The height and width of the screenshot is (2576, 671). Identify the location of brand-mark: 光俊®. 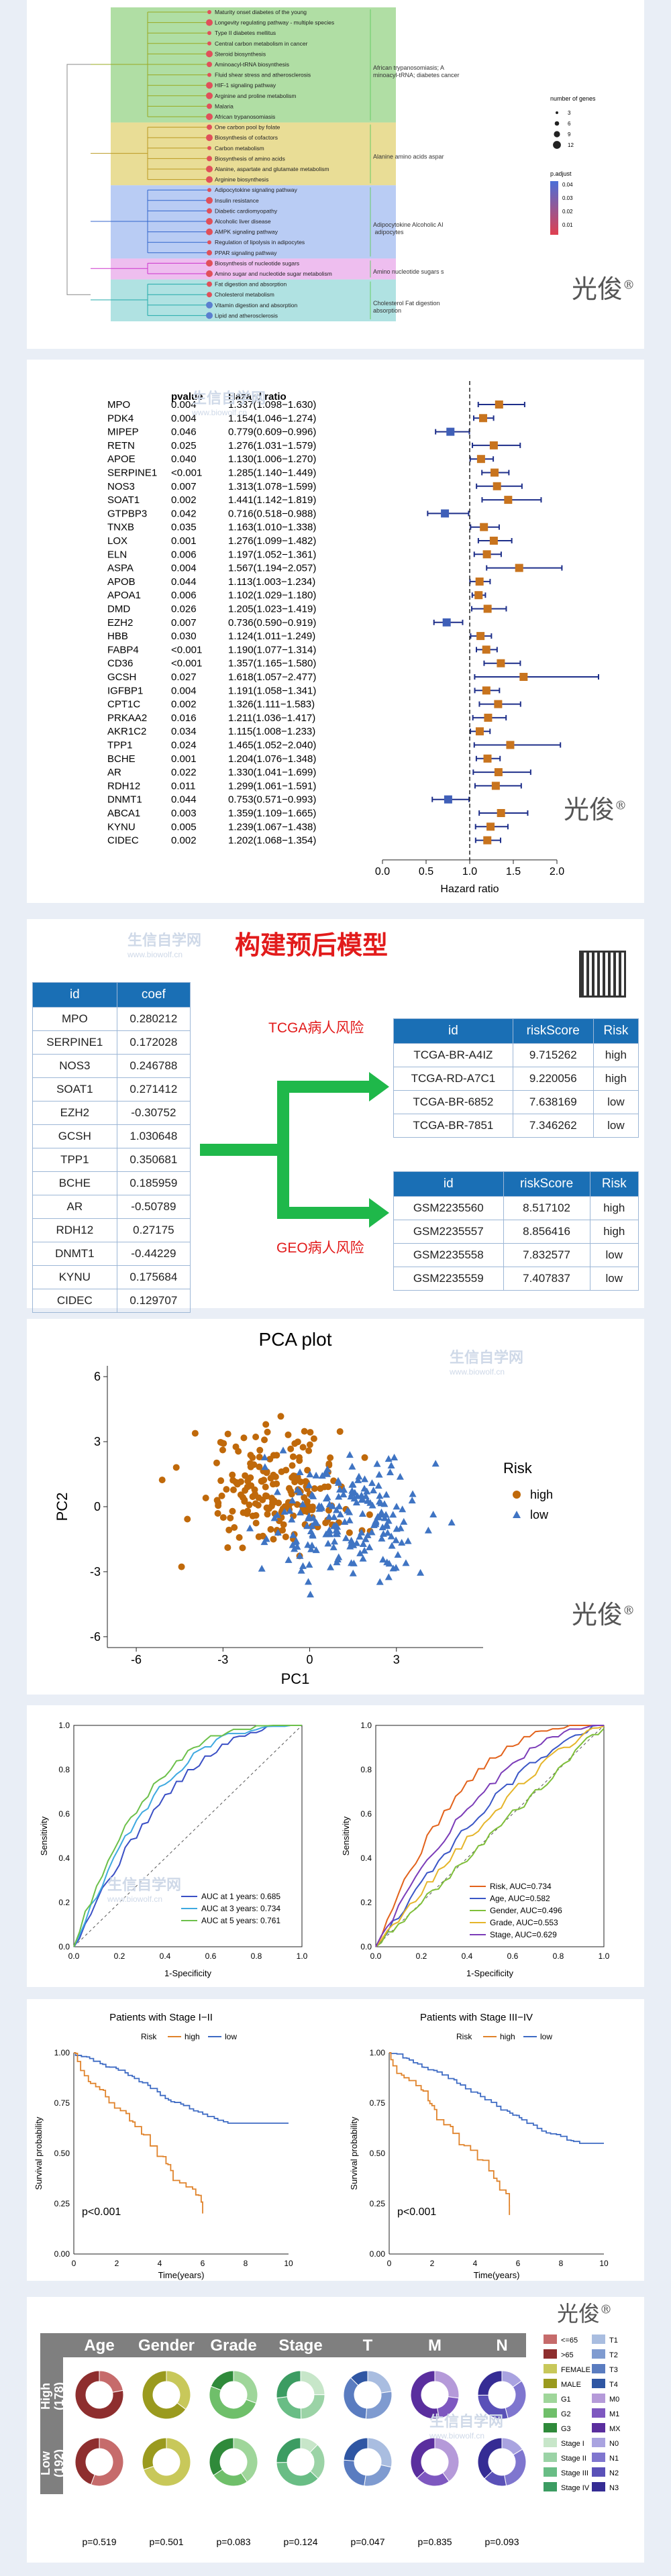
(595, 809).